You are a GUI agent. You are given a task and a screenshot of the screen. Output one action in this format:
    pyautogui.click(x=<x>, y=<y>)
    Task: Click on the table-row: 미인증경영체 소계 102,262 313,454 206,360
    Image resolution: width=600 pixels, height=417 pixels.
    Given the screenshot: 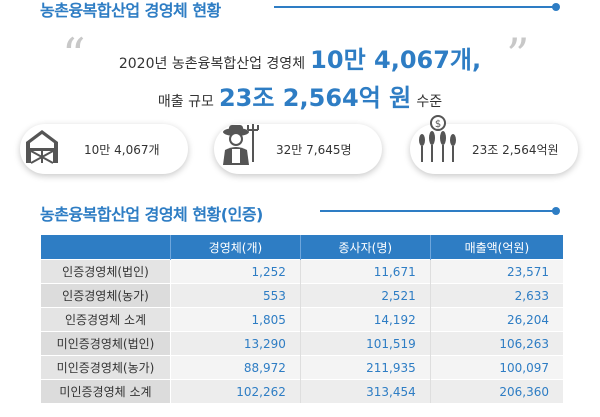 What is the action you would take?
    pyautogui.click(x=302, y=391)
    